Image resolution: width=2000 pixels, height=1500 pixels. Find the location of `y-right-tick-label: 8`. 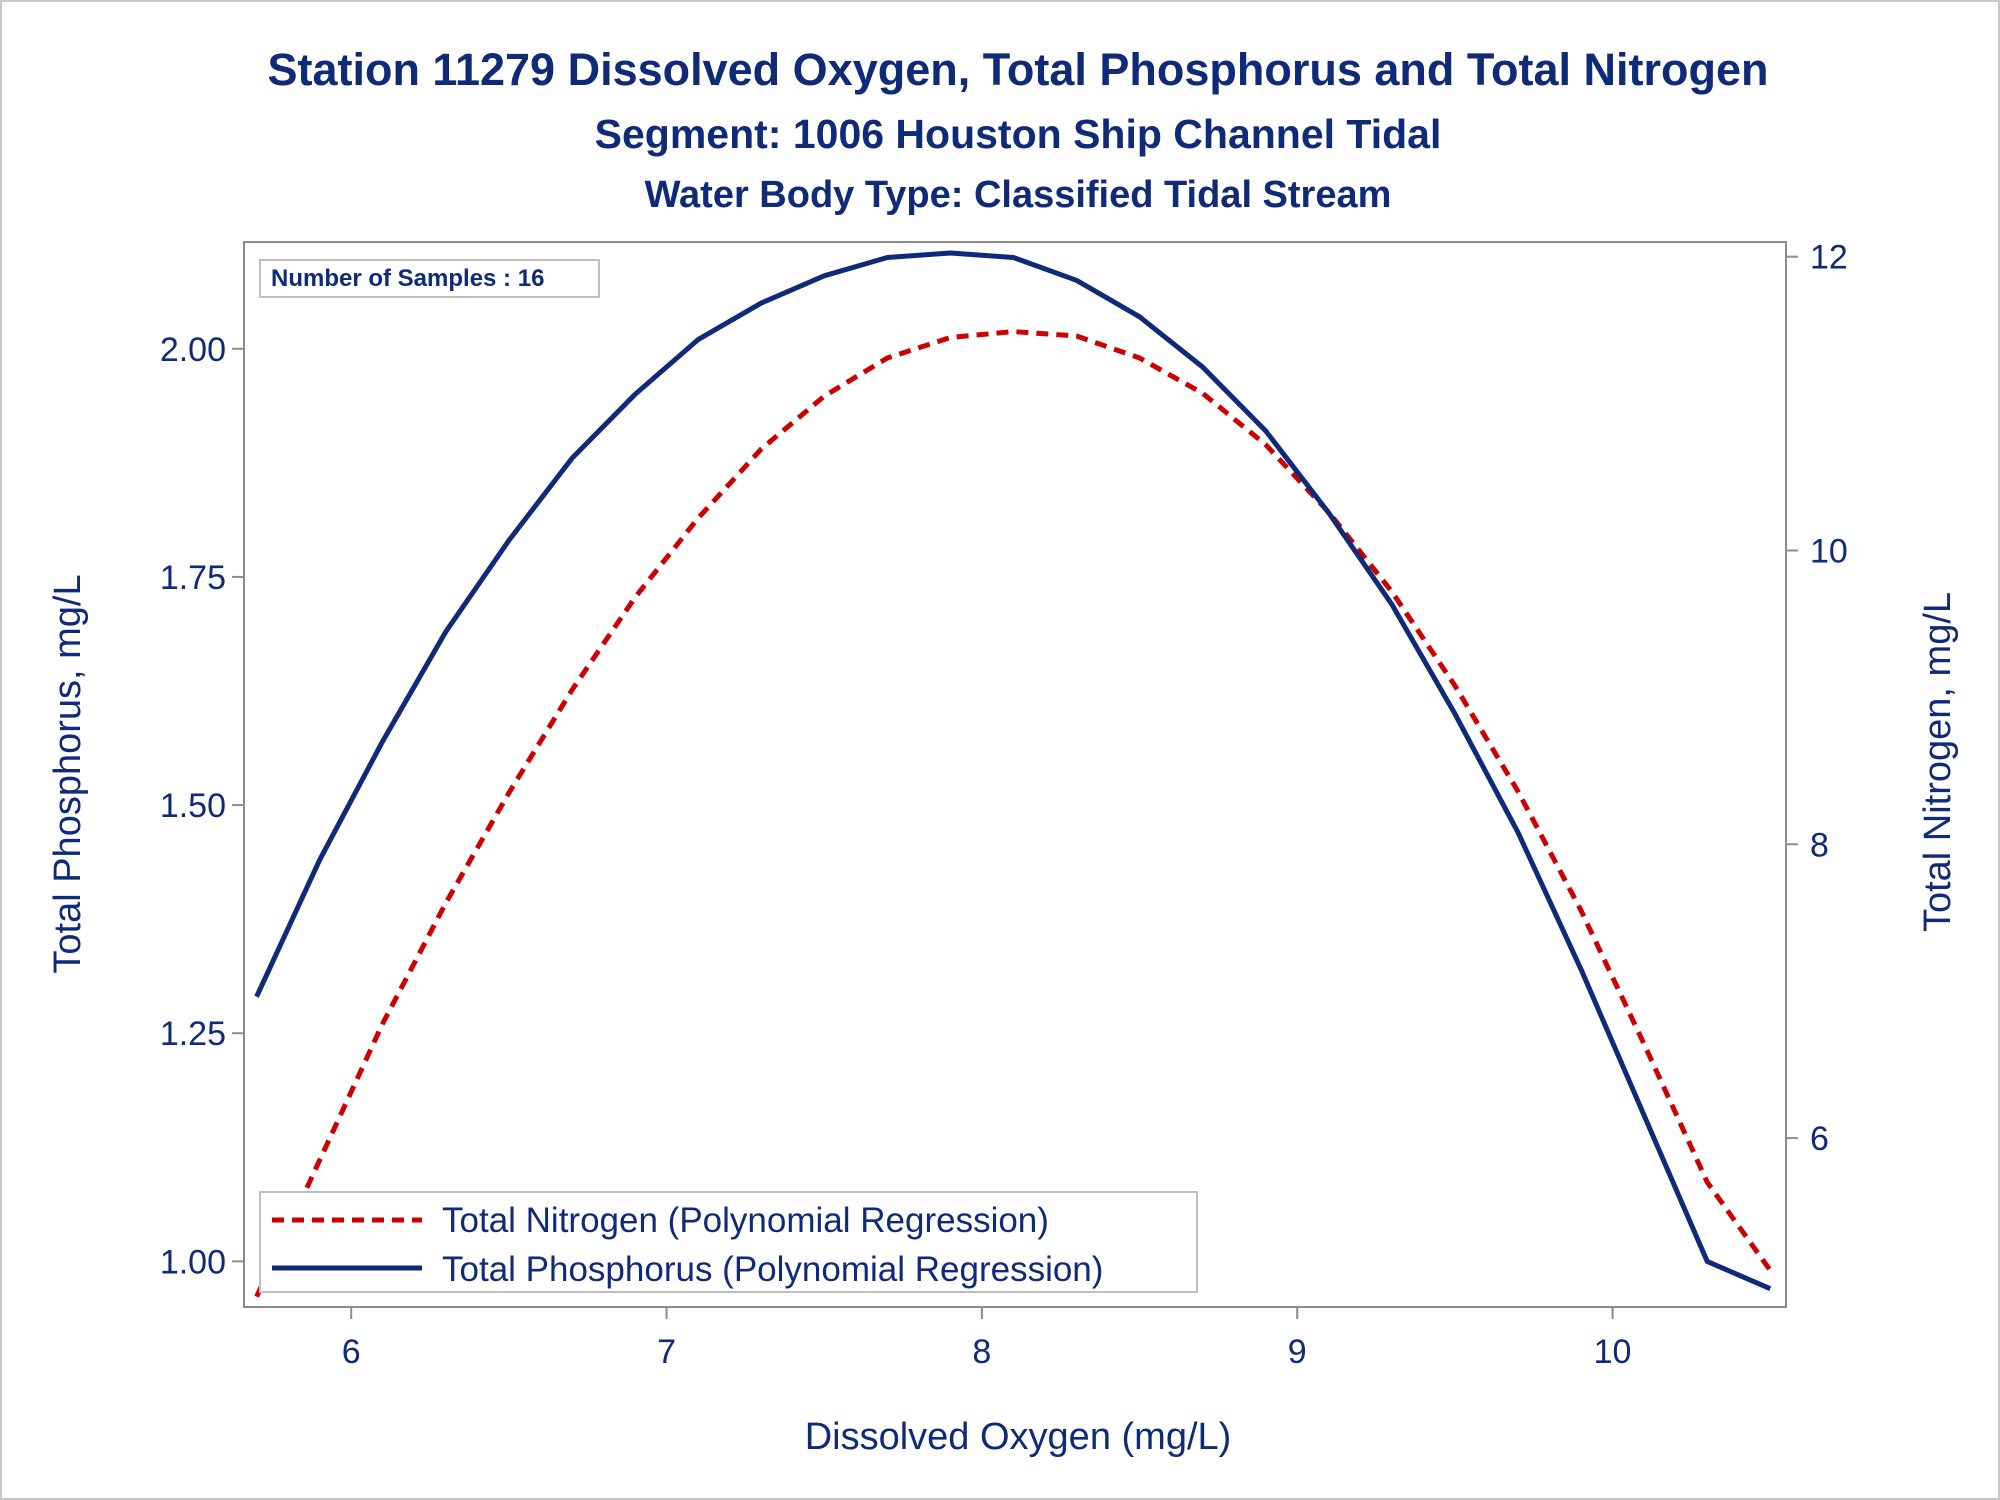

y-right-tick-label: 8 is located at coordinates (1819, 845).